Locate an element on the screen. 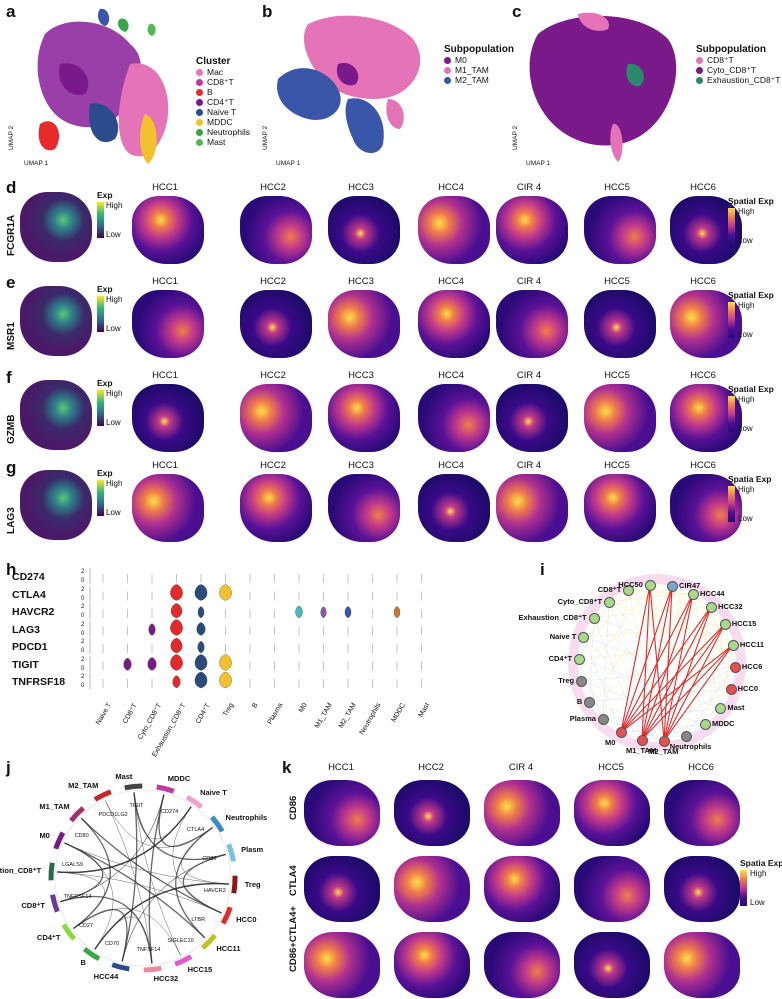 The width and height of the screenshot is (782, 999). chord-group-label: Naive T is located at coordinates (213, 793).